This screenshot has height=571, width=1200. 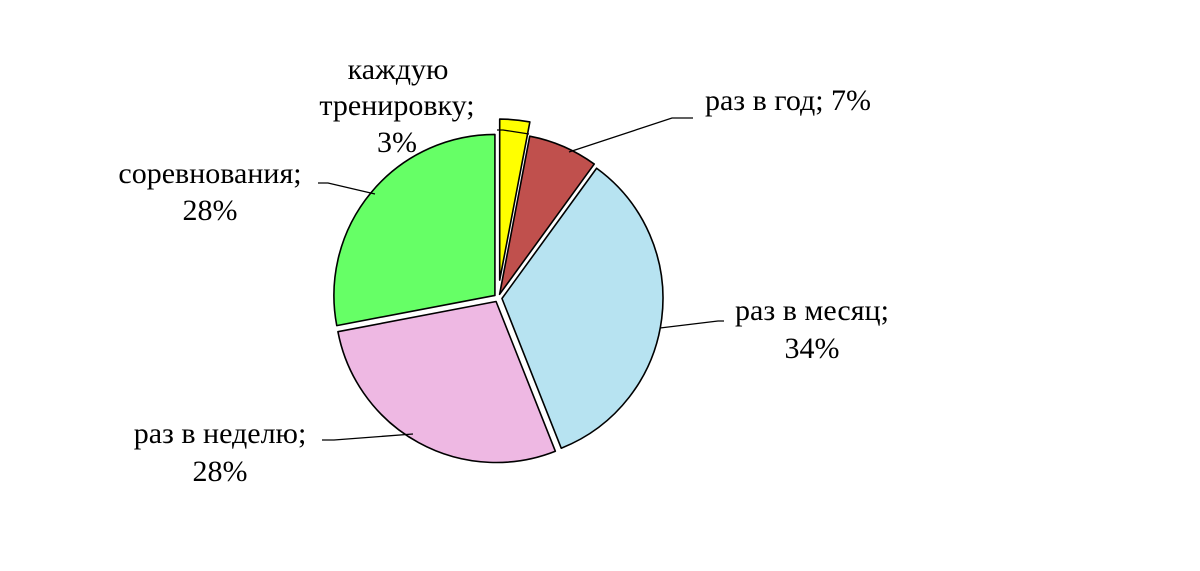 What do you see at coordinates (209, 173) in the screenshot?
I see `data-label-соревнования-line-1: соревнования;` at bounding box center [209, 173].